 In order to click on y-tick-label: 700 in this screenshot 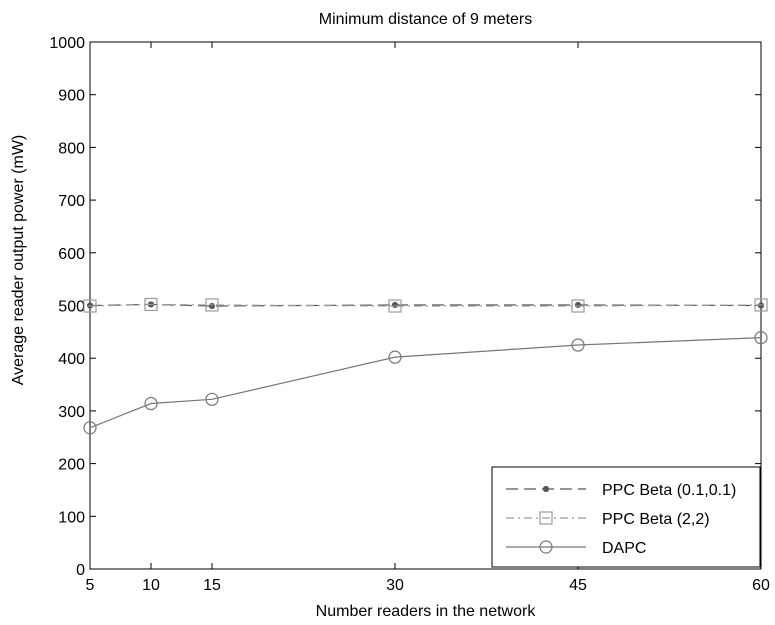, I will do `click(71, 201)`.